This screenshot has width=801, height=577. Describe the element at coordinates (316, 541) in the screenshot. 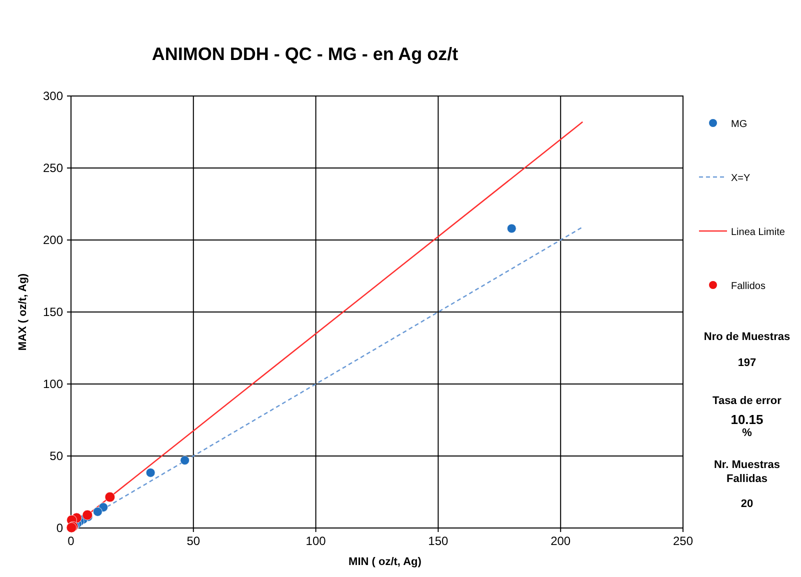

I see `x-tick-label: 100` at that location.